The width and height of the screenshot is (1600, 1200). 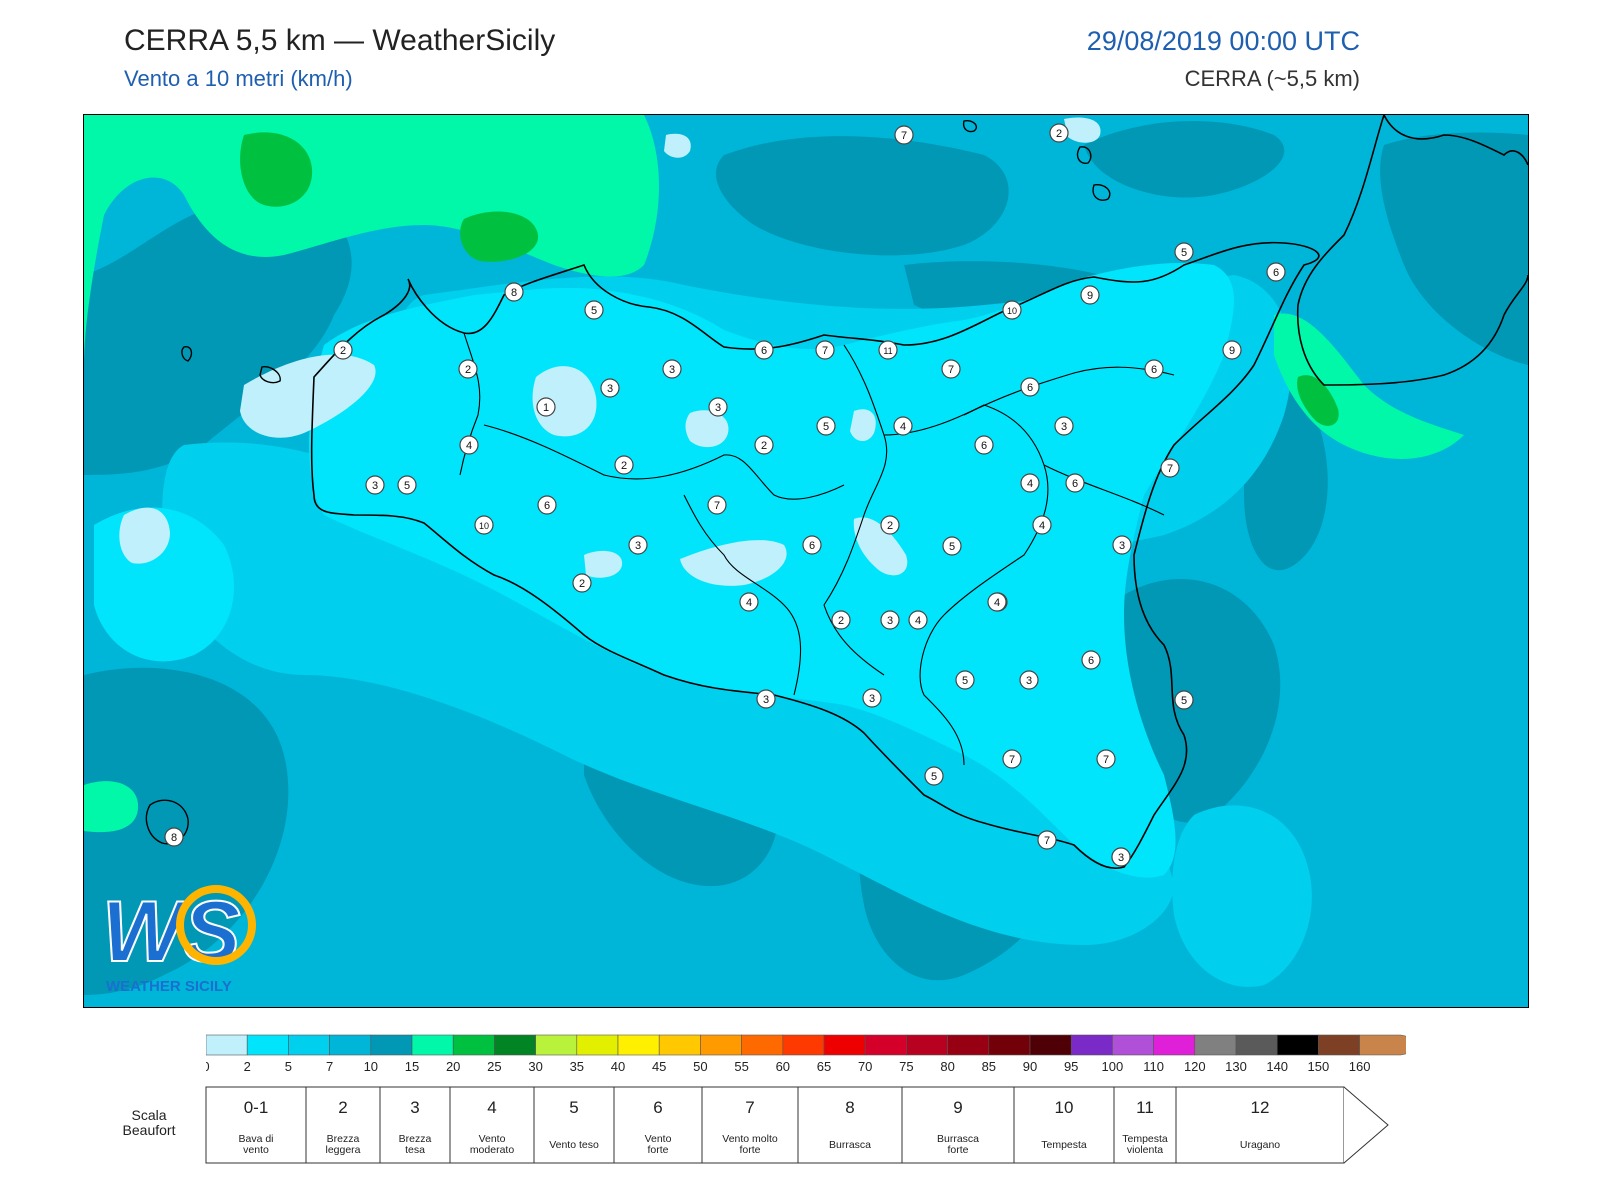 What do you see at coordinates (238, 78) in the screenshot?
I see `map-subtitle: Vento a 10 metri (km/h)` at bounding box center [238, 78].